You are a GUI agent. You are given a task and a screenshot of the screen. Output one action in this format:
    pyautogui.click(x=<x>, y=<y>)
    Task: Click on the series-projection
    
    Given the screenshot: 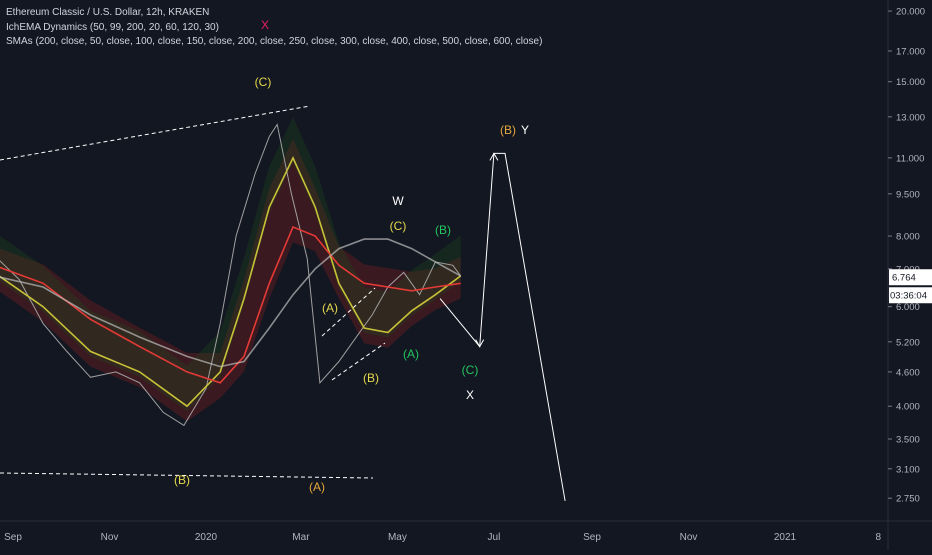 What is the action you would take?
    pyautogui.click(x=502, y=326)
    